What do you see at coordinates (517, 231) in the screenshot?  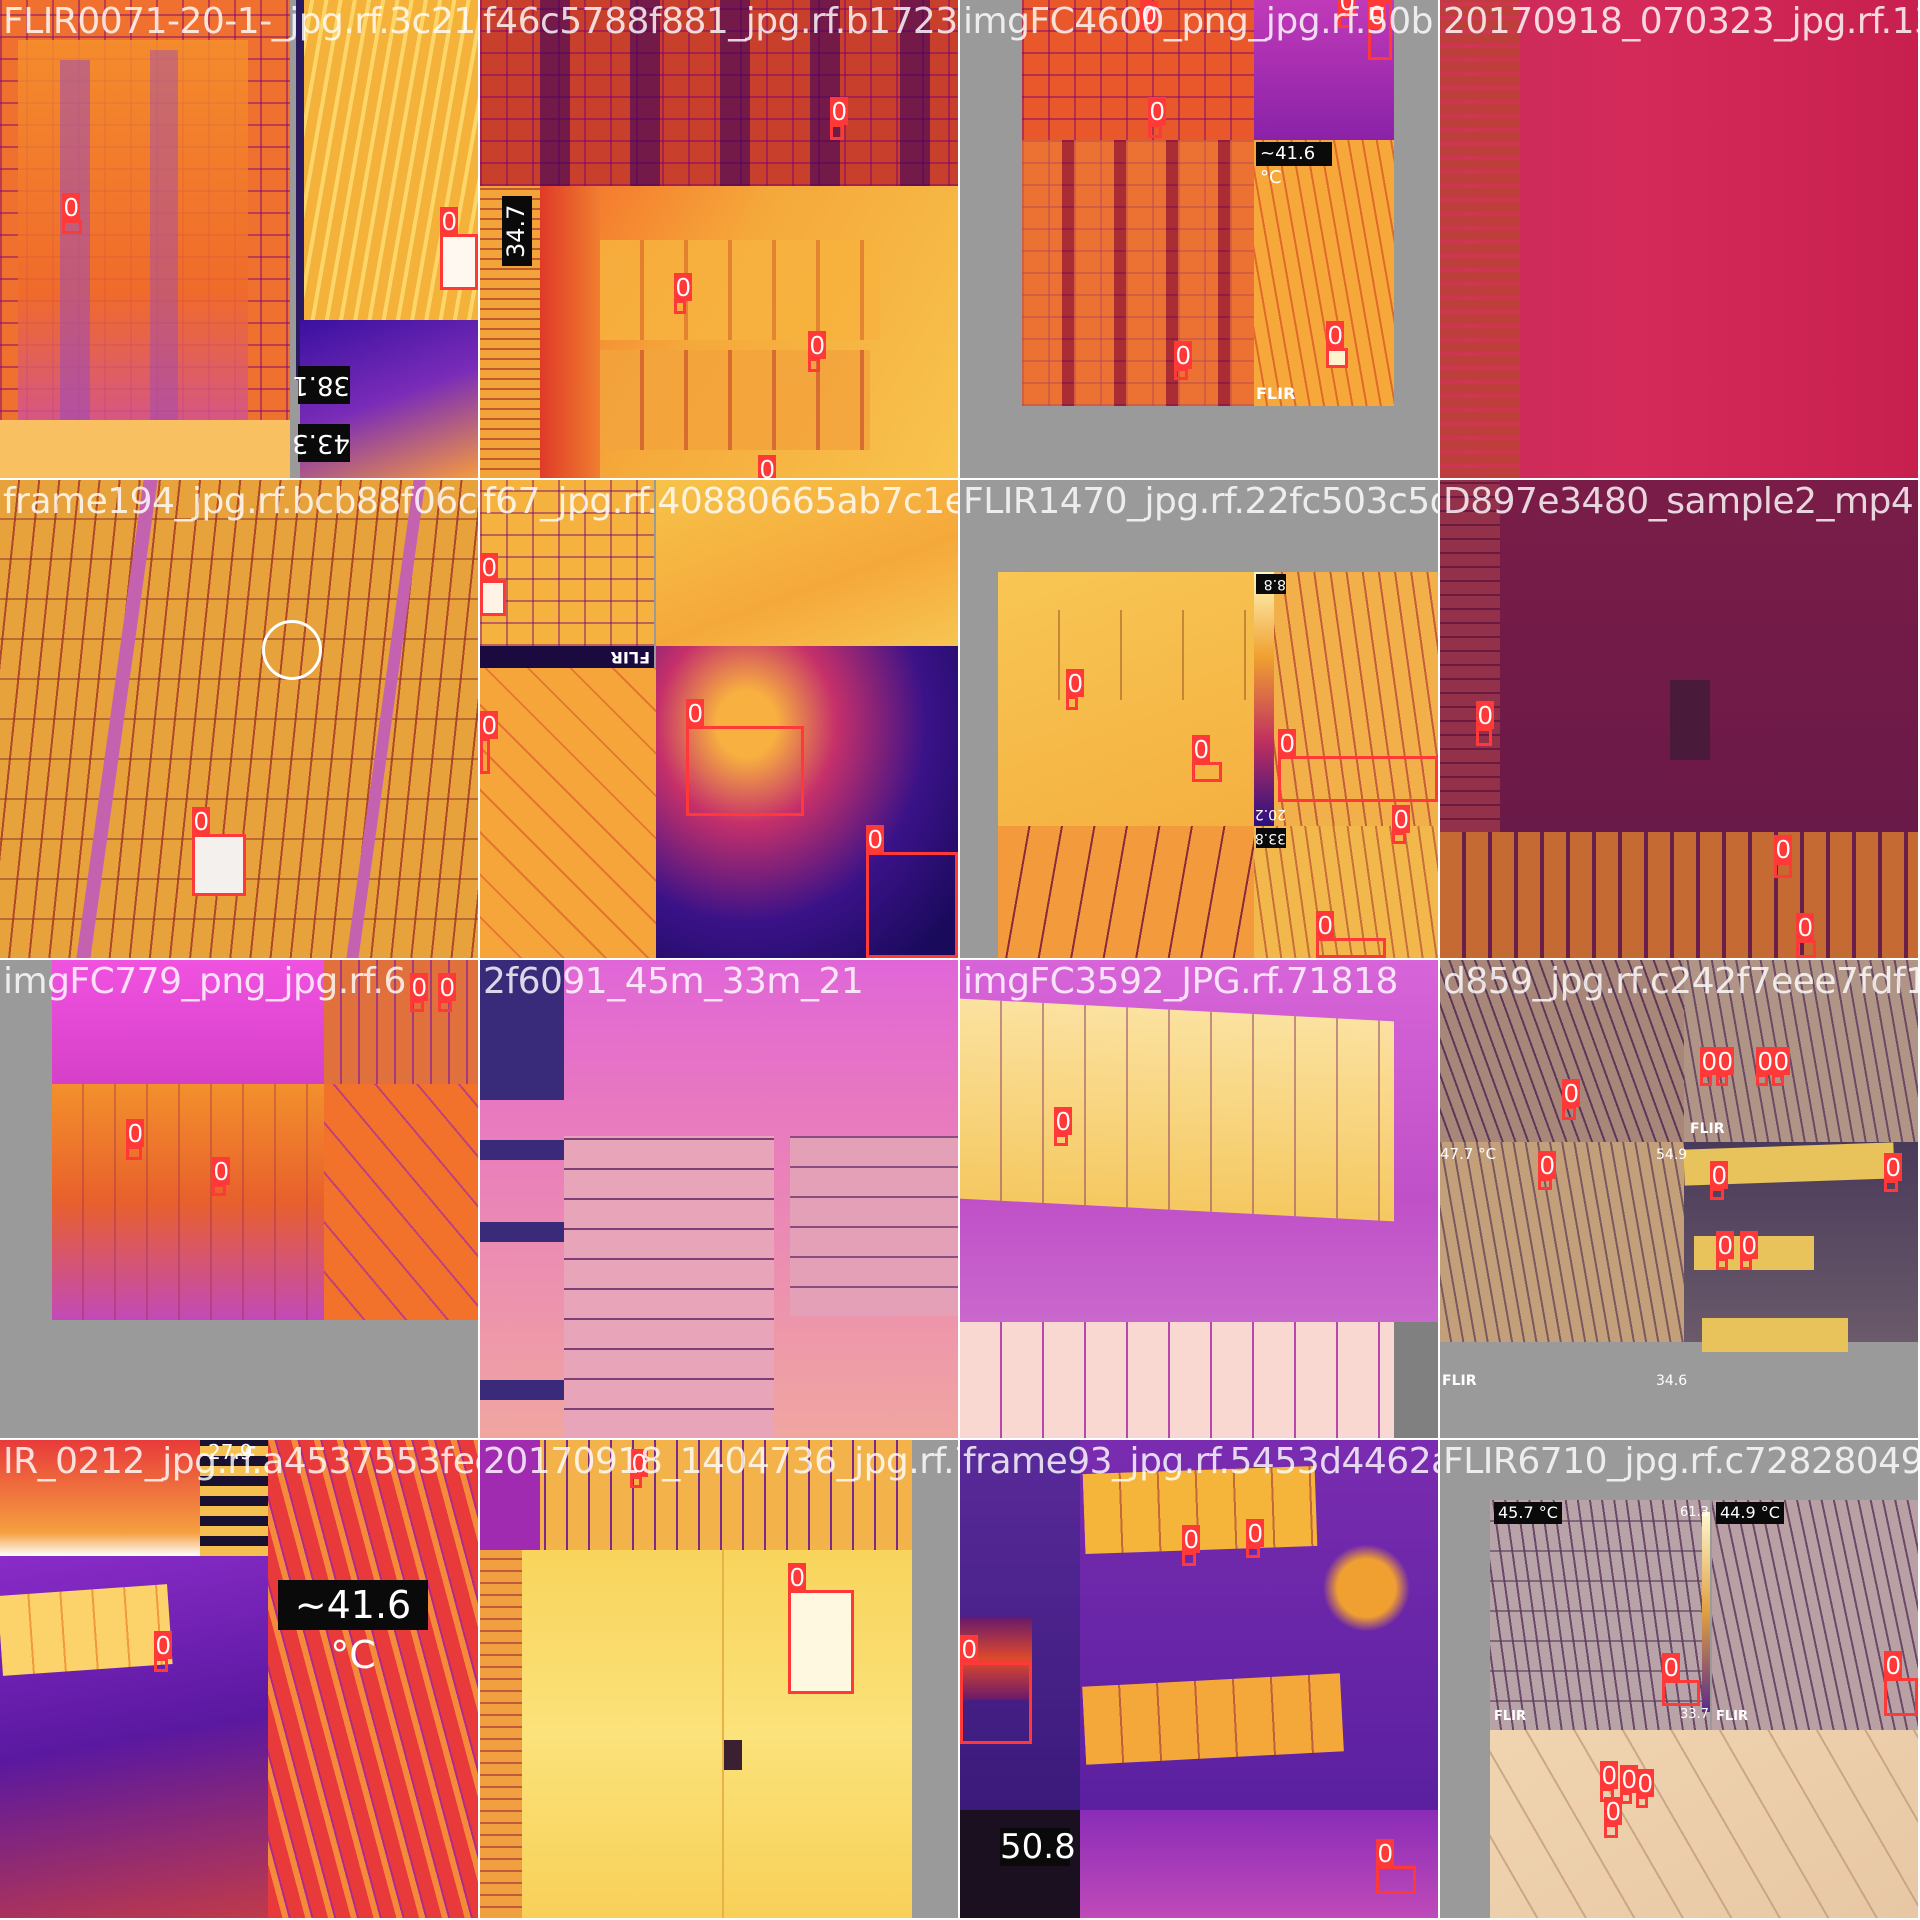 I see `temperature-readout: 34.7` at bounding box center [517, 231].